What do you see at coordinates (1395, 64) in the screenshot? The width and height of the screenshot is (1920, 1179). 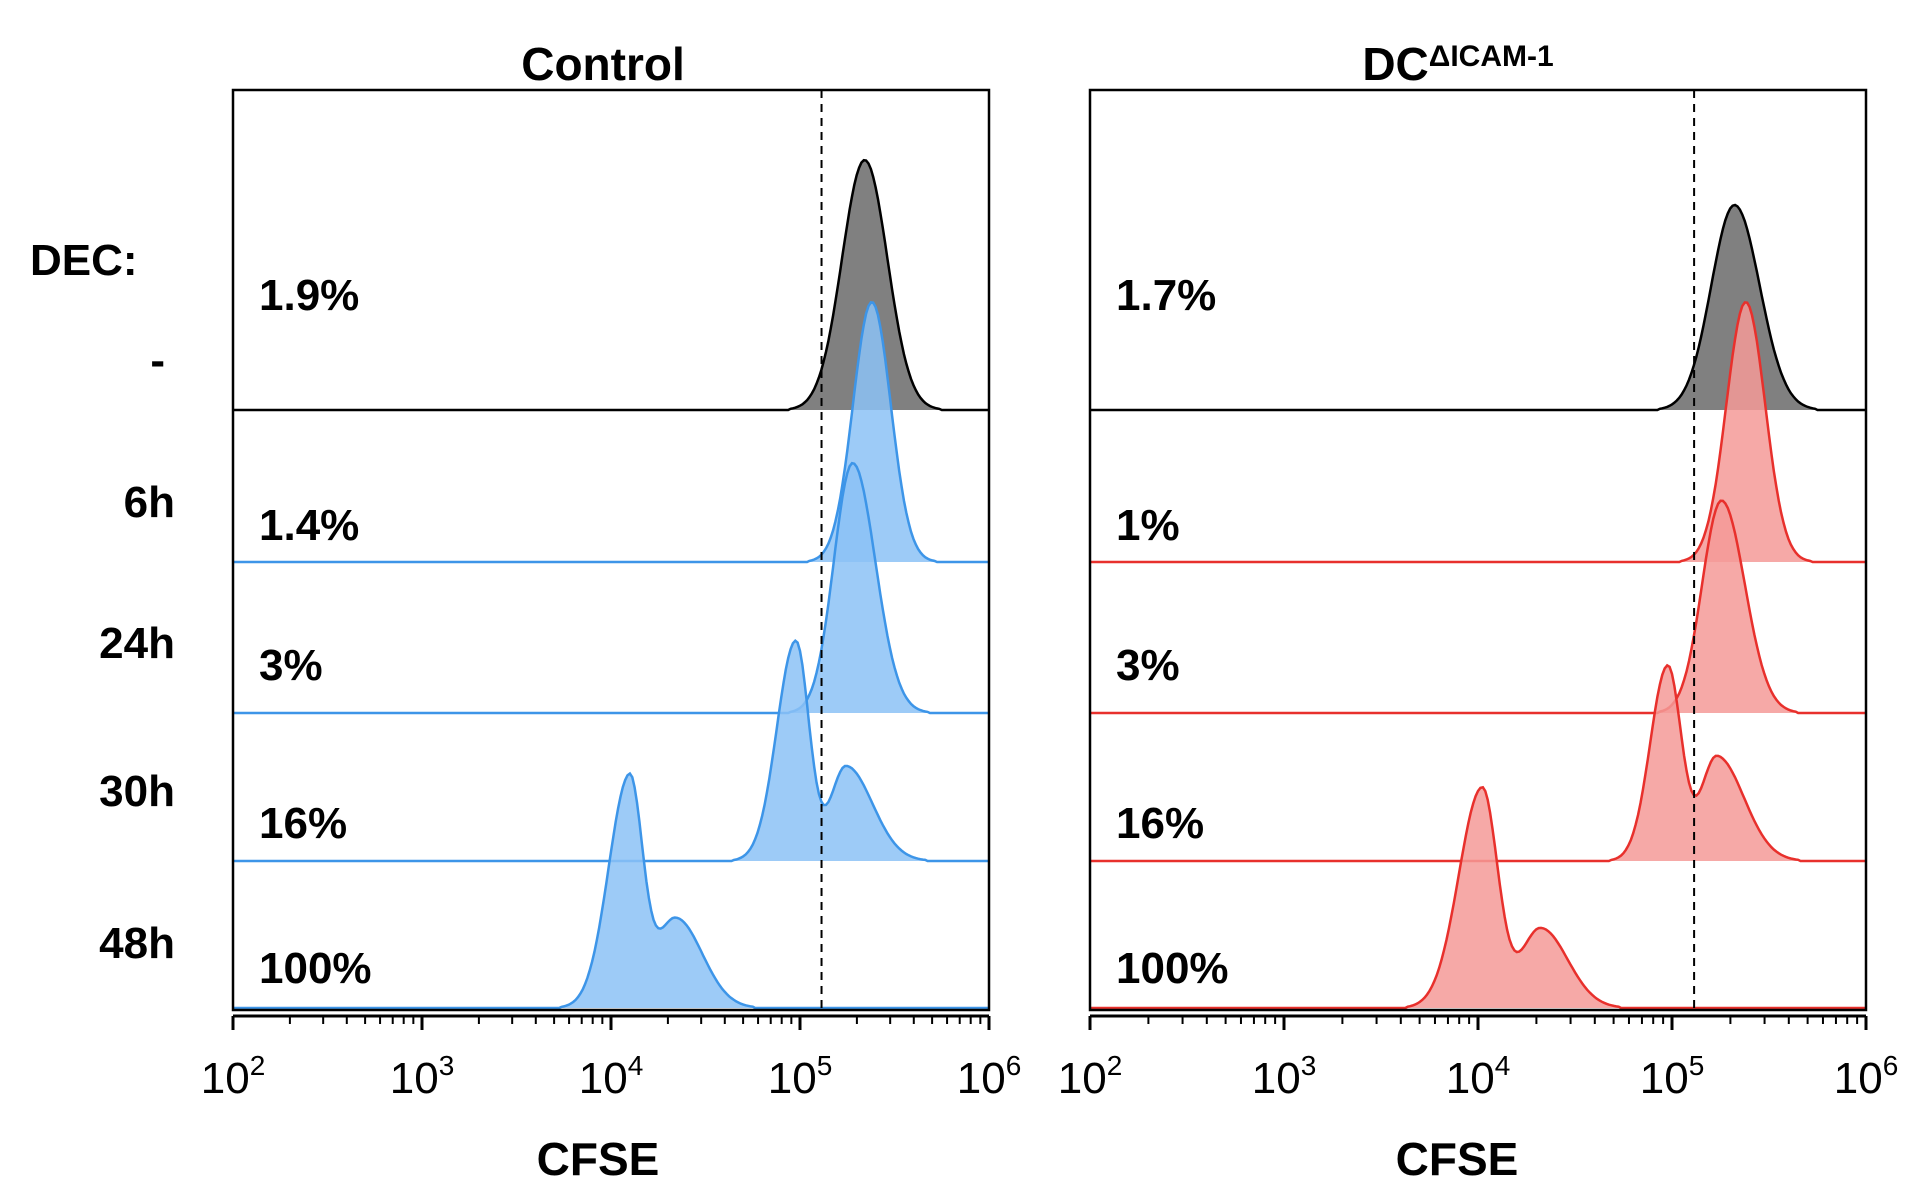 I see `dc-icam-title-main: DC` at bounding box center [1395, 64].